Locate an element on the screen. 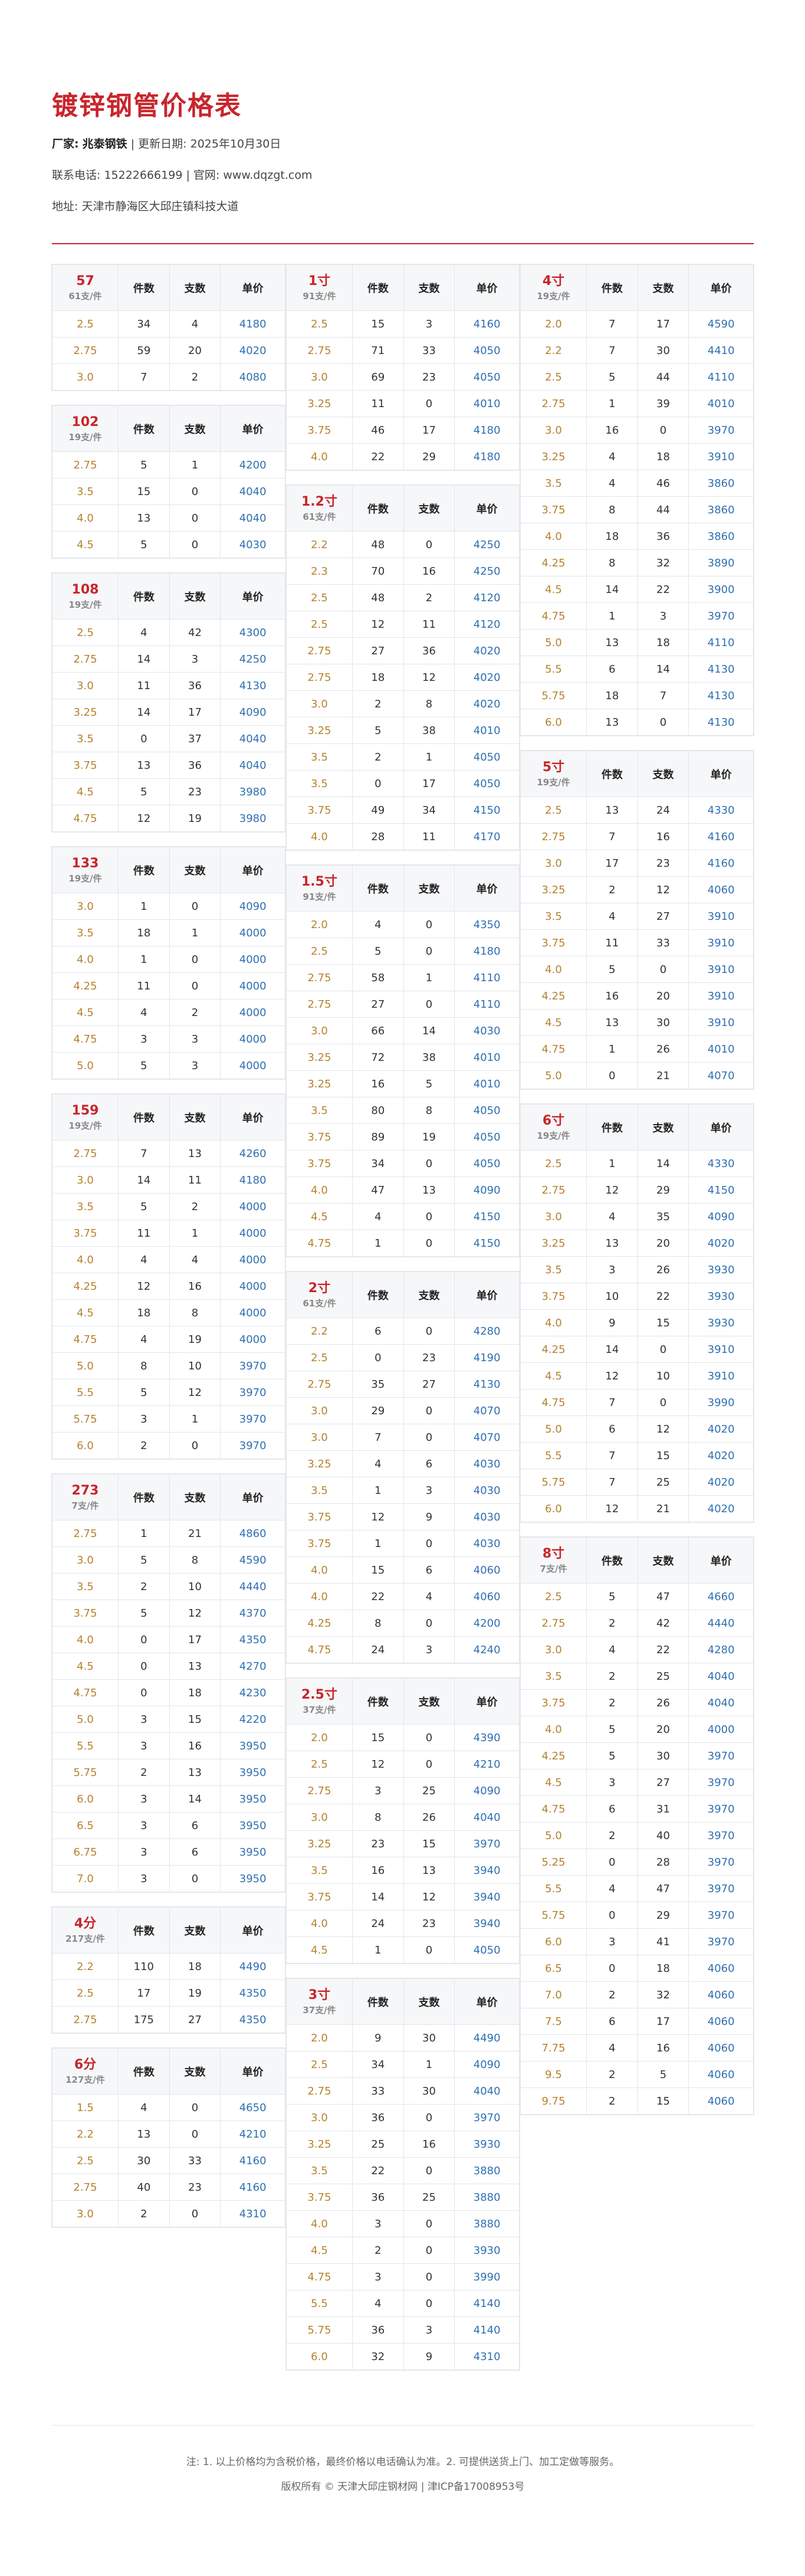 The height and width of the screenshot is (2576, 805). table-row: 3.75 34 0 4050 is located at coordinates (403, 1163).